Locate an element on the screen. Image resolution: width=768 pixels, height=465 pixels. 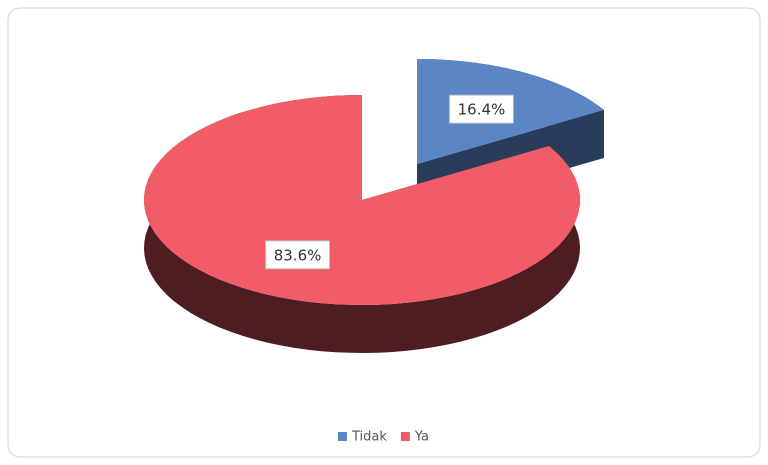
legend-label: Ya is located at coordinates (421, 437).